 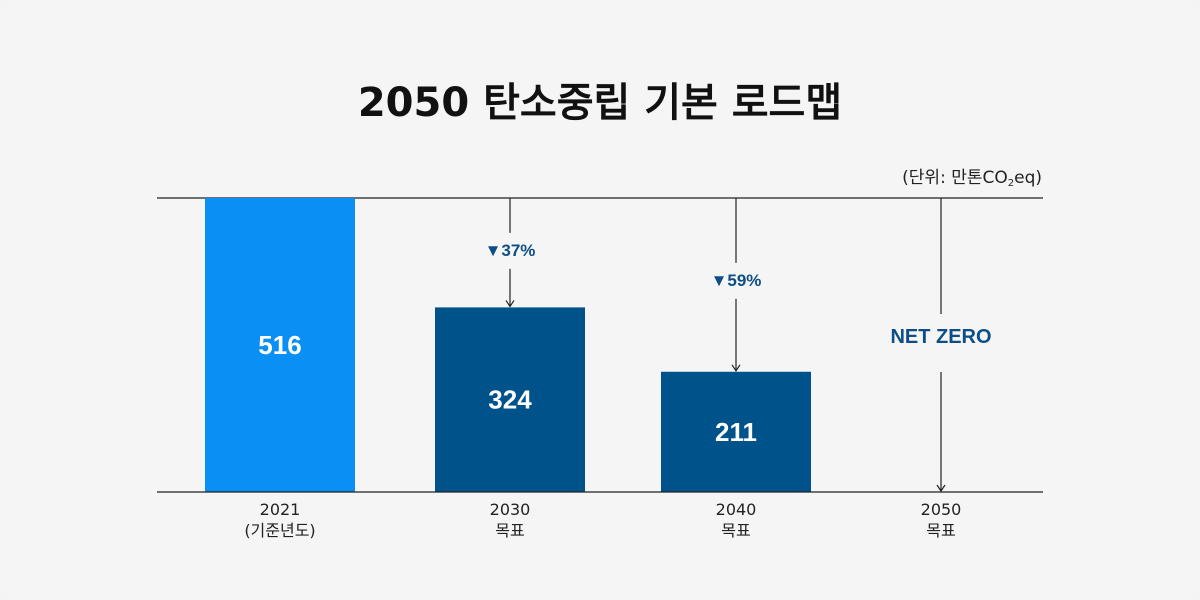 What do you see at coordinates (279, 530) in the screenshot?
I see `x-tick-sublabel-2021: (기준년도)` at bounding box center [279, 530].